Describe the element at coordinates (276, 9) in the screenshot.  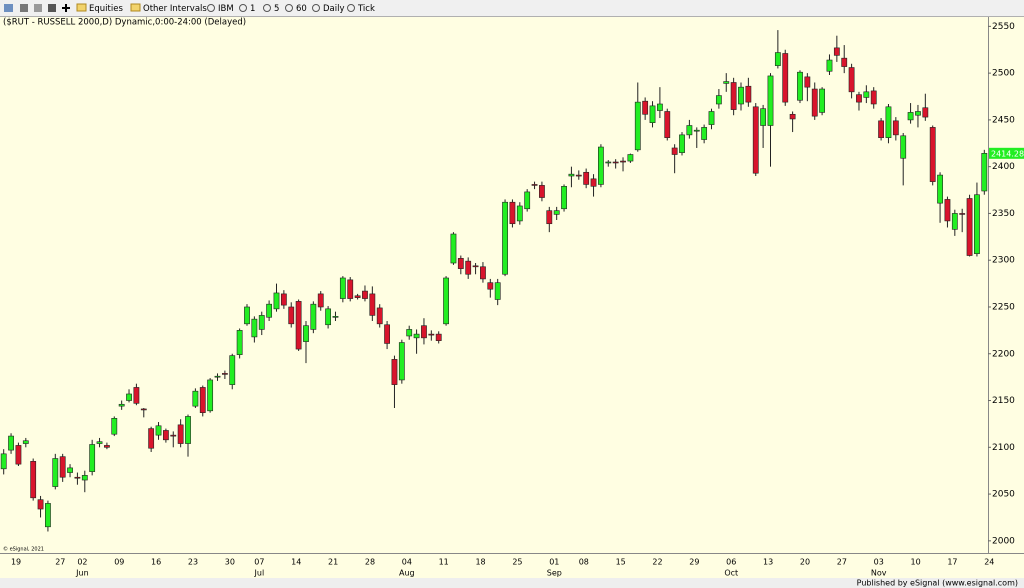
I see `toolbar-item: 5` at that location.